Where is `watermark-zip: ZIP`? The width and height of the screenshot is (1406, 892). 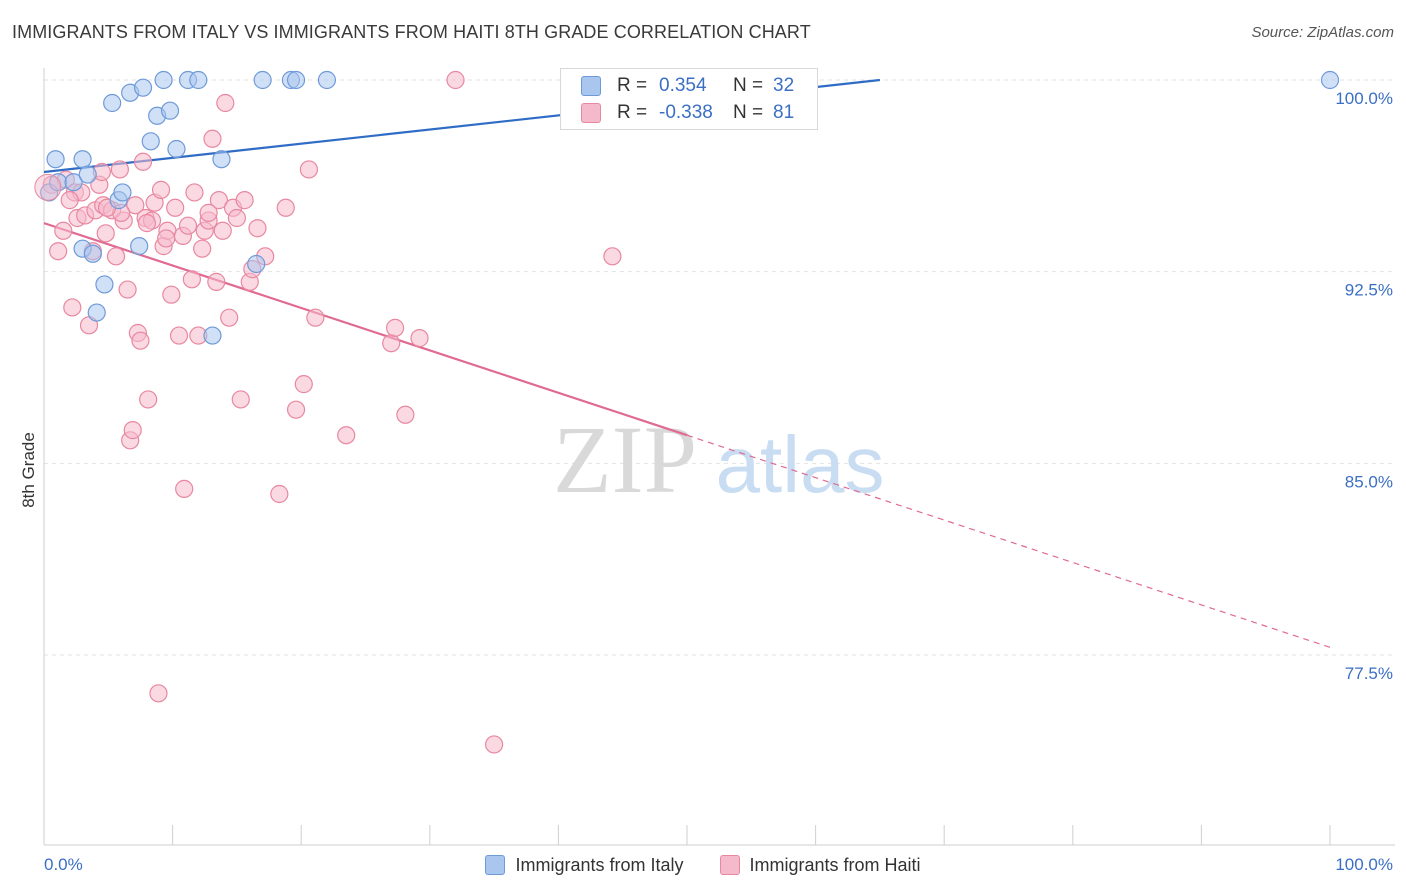
watermark-zip: ZIP is located at coordinates (625, 459).